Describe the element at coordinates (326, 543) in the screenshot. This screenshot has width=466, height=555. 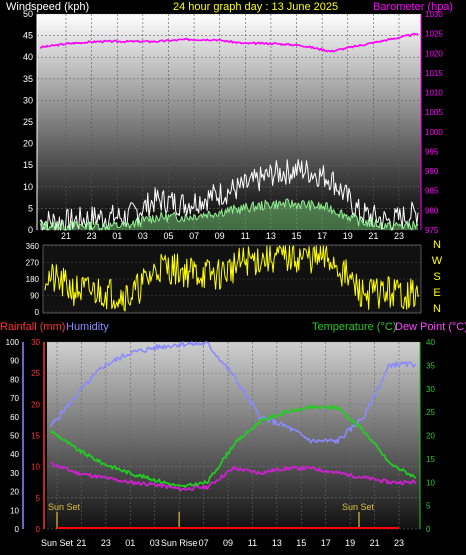
I see `temp-x-tick-label: 17` at that location.